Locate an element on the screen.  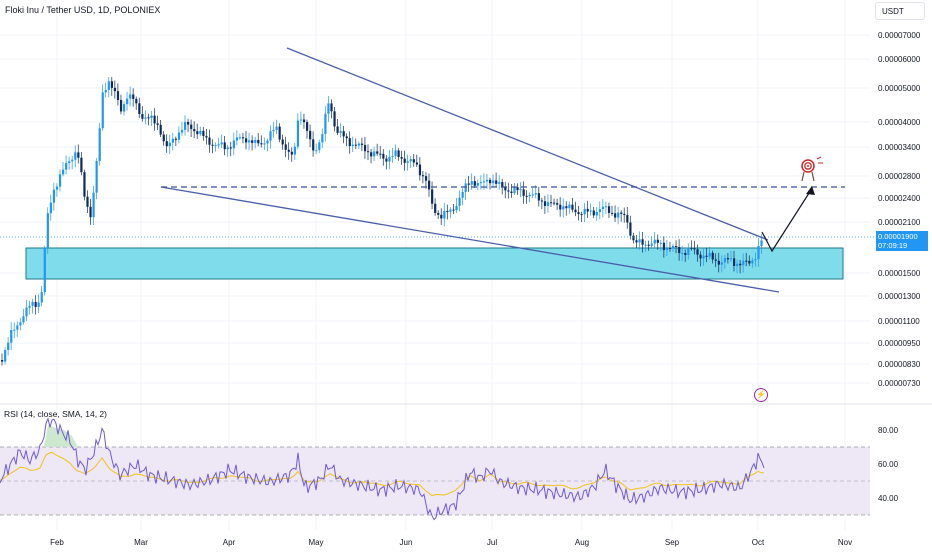
rsi-axis: 80.00 60.00 40.00 is located at coordinates (888, 464).